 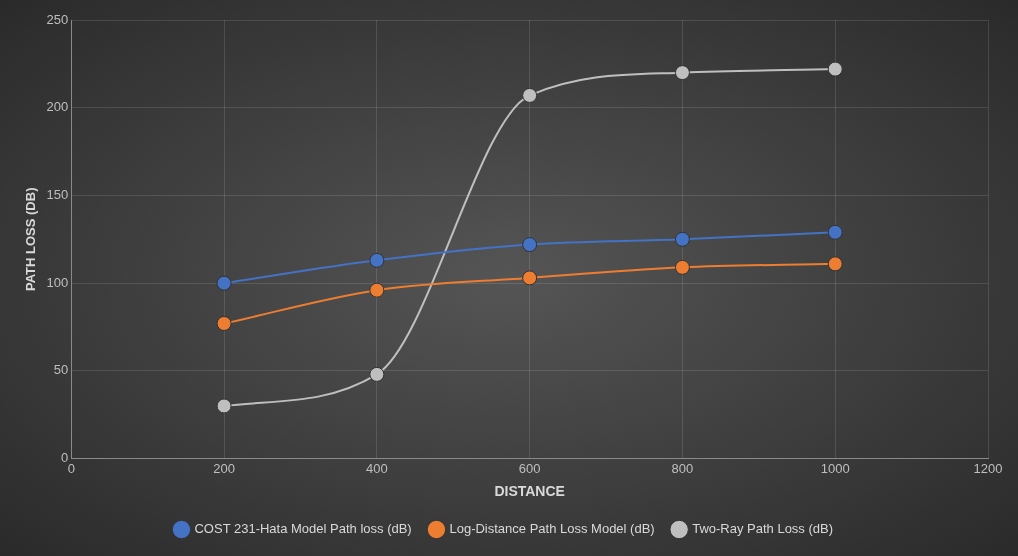 What do you see at coordinates (763, 529) in the screenshot?
I see `legend-label: Two-Ray Path Loss (dB)` at bounding box center [763, 529].